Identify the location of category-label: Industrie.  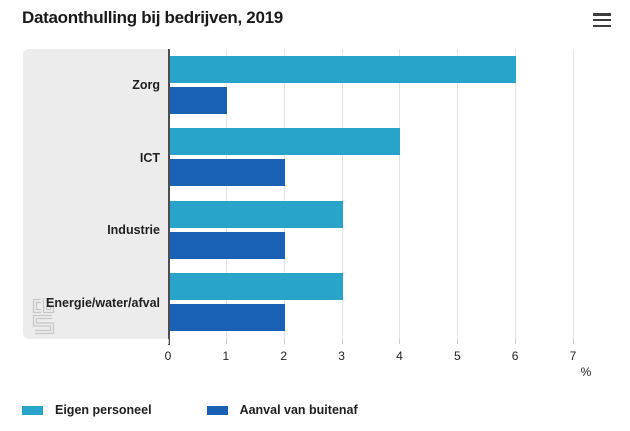
(133, 230).